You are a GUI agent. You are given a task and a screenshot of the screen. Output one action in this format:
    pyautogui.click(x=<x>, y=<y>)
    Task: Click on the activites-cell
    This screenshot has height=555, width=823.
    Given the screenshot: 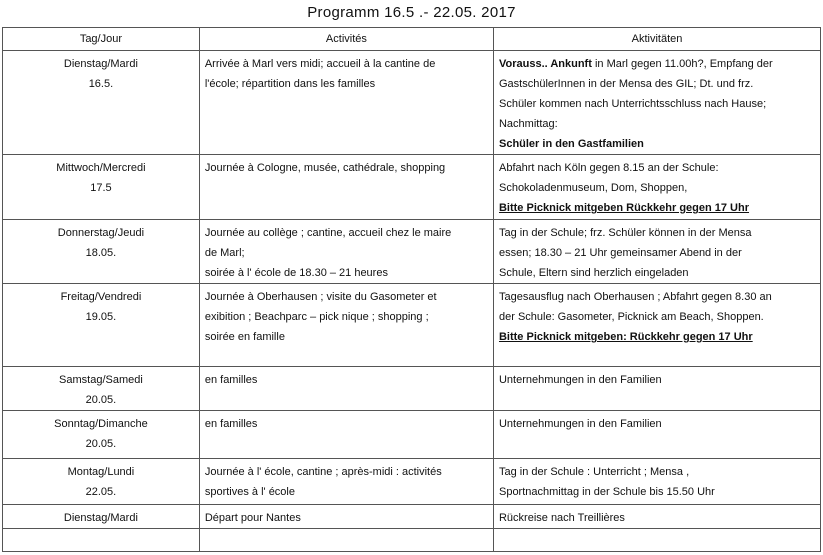 What is the action you would take?
    pyautogui.click(x=346, y=540)
    